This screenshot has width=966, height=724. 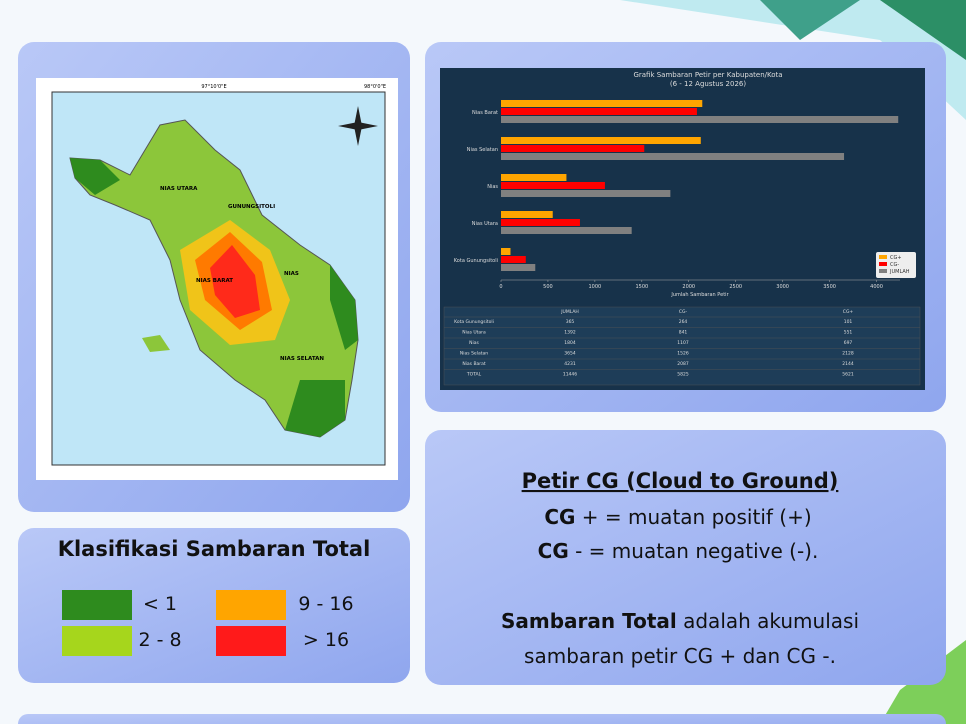 What do you see at coordinates (214, 281) in the screenshot?
I see `region-label: NIAS BARAT` at bounding box center [214, 281].